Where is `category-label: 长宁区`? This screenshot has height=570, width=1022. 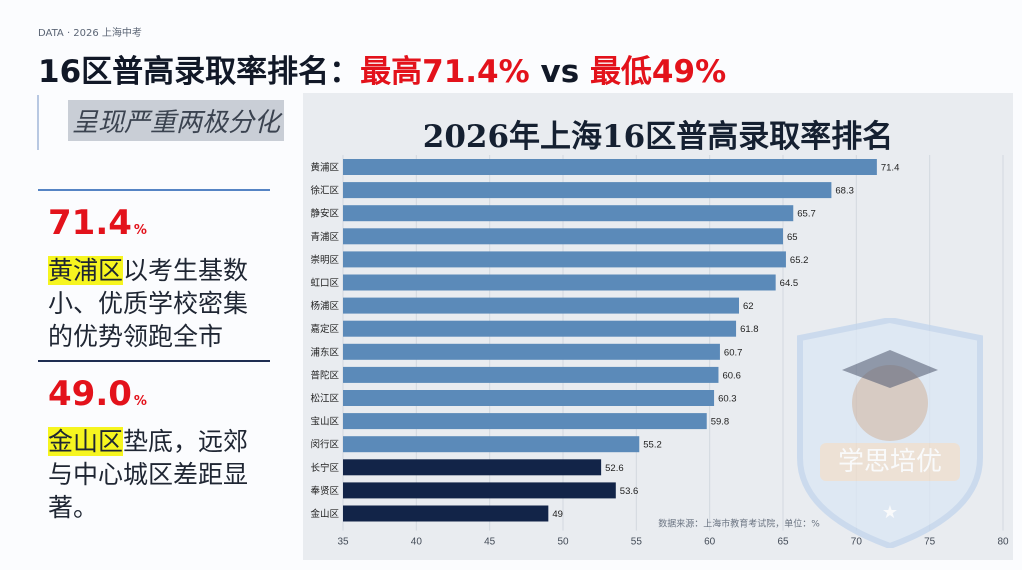
category-label: 长宁区 is located at coordinates (324, 468).